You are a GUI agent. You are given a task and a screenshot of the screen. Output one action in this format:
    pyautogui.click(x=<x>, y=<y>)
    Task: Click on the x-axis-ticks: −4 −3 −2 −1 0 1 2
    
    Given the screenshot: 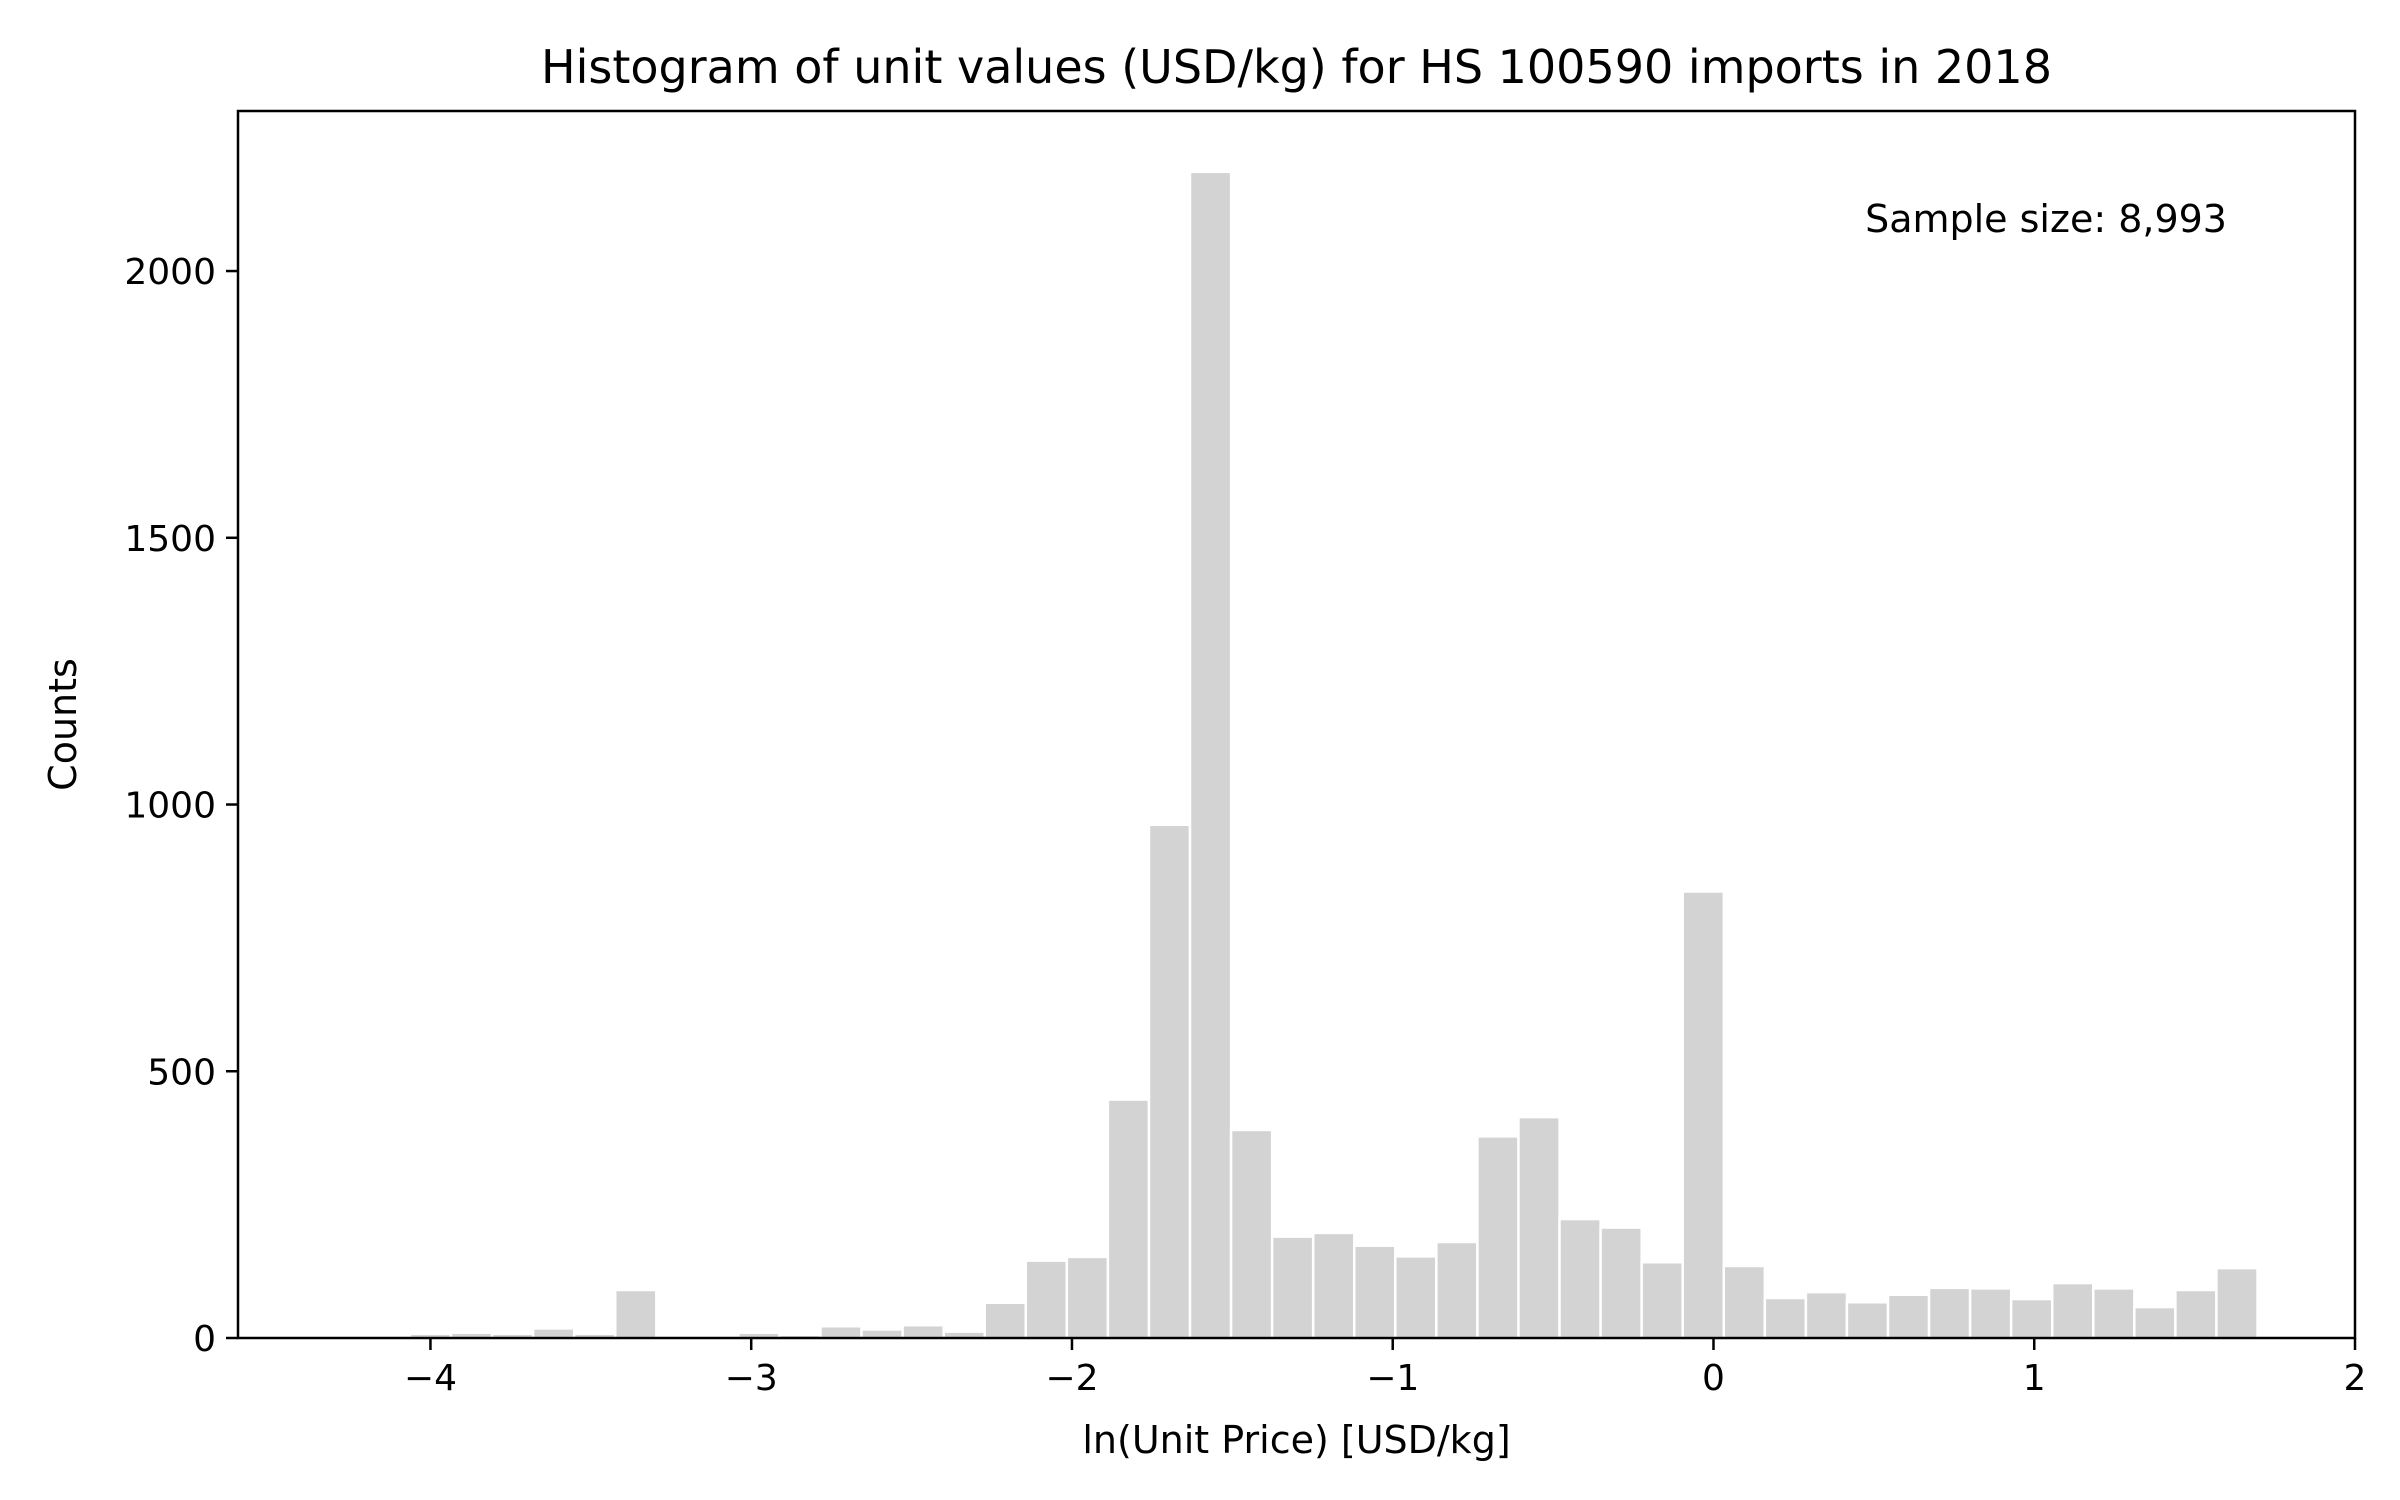 What is the action you would take?
    pyautogui.click(x=1385, y=1368)
    